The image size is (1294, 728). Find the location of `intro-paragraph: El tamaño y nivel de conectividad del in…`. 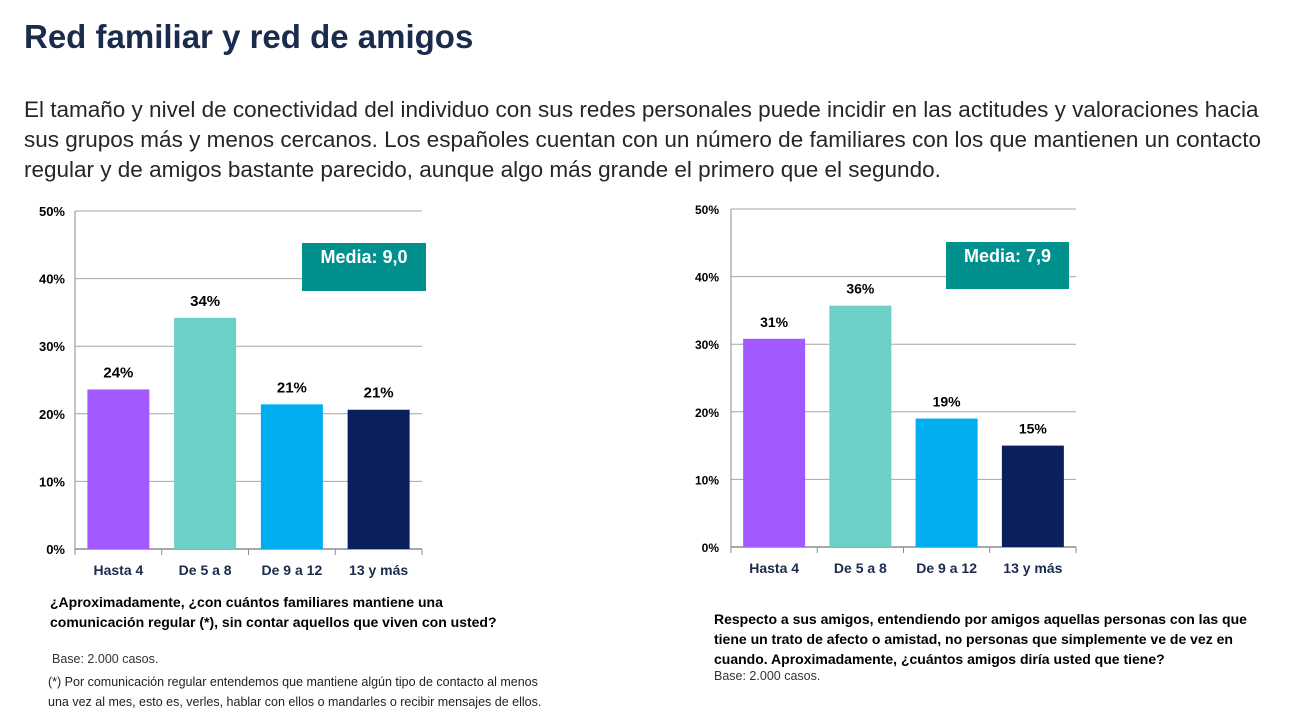

intro-paragraph: El tamaño y nivel de conectividad del in… is located at coordinates (642, 139).